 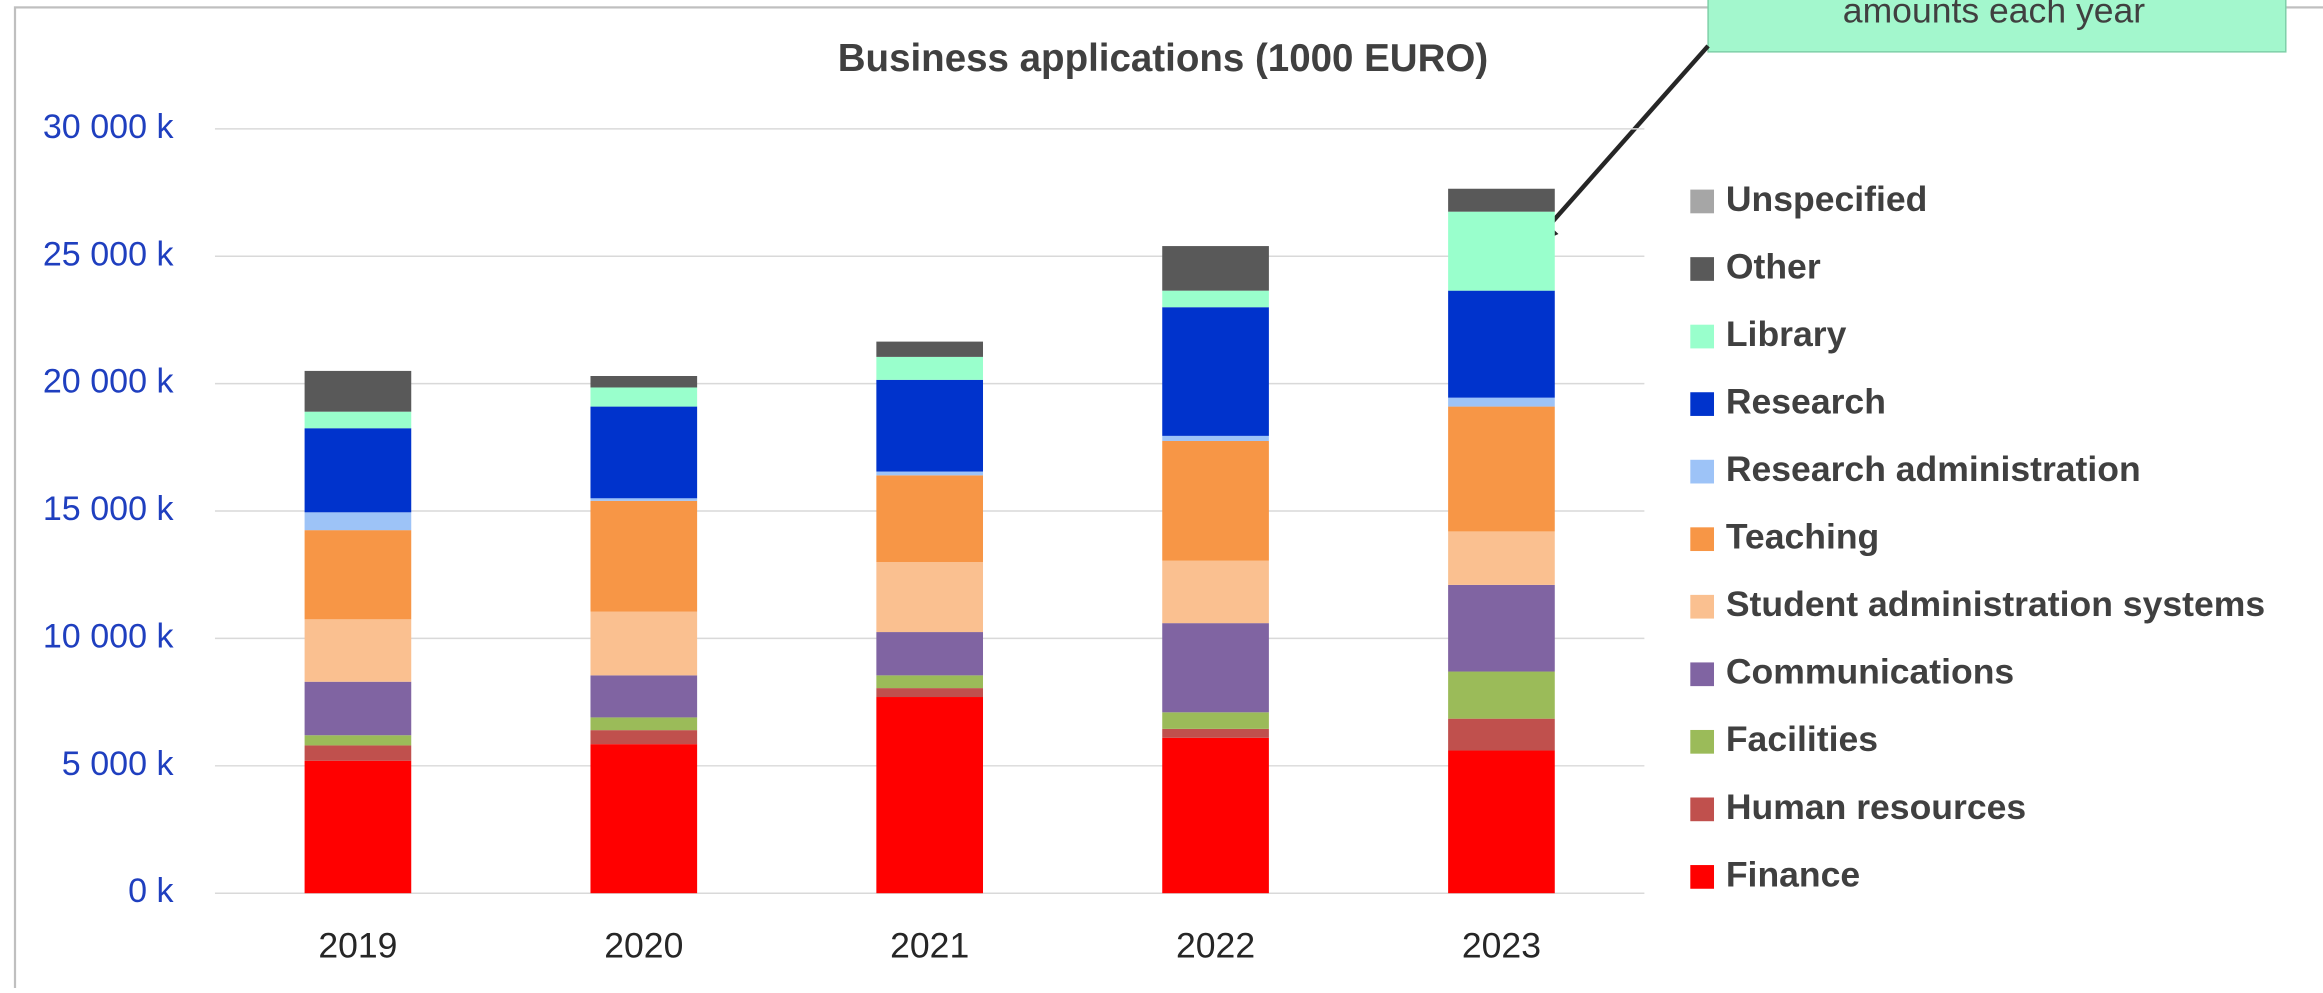 I want to click on legend-label: Finance, so click(x=1793, y=874).